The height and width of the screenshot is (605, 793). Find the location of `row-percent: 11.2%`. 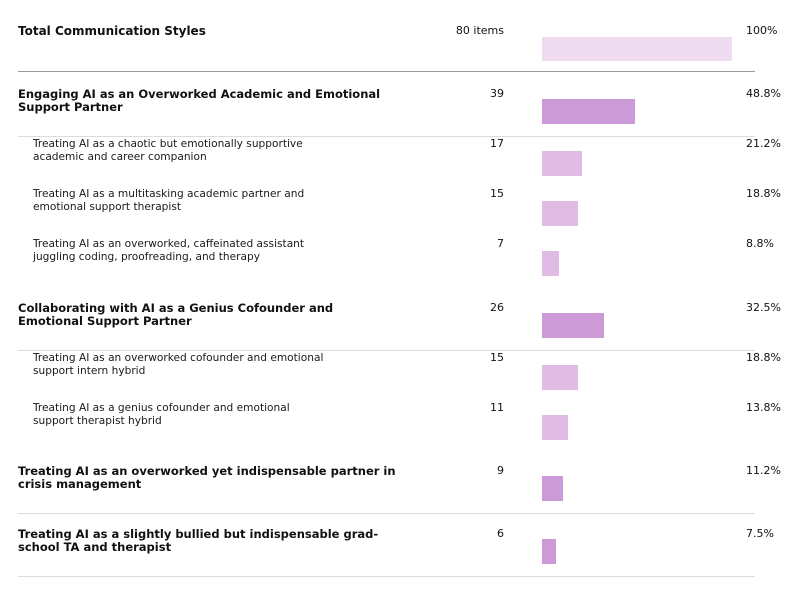

row-percent: 11.2% is located at coordinates (763, 470).